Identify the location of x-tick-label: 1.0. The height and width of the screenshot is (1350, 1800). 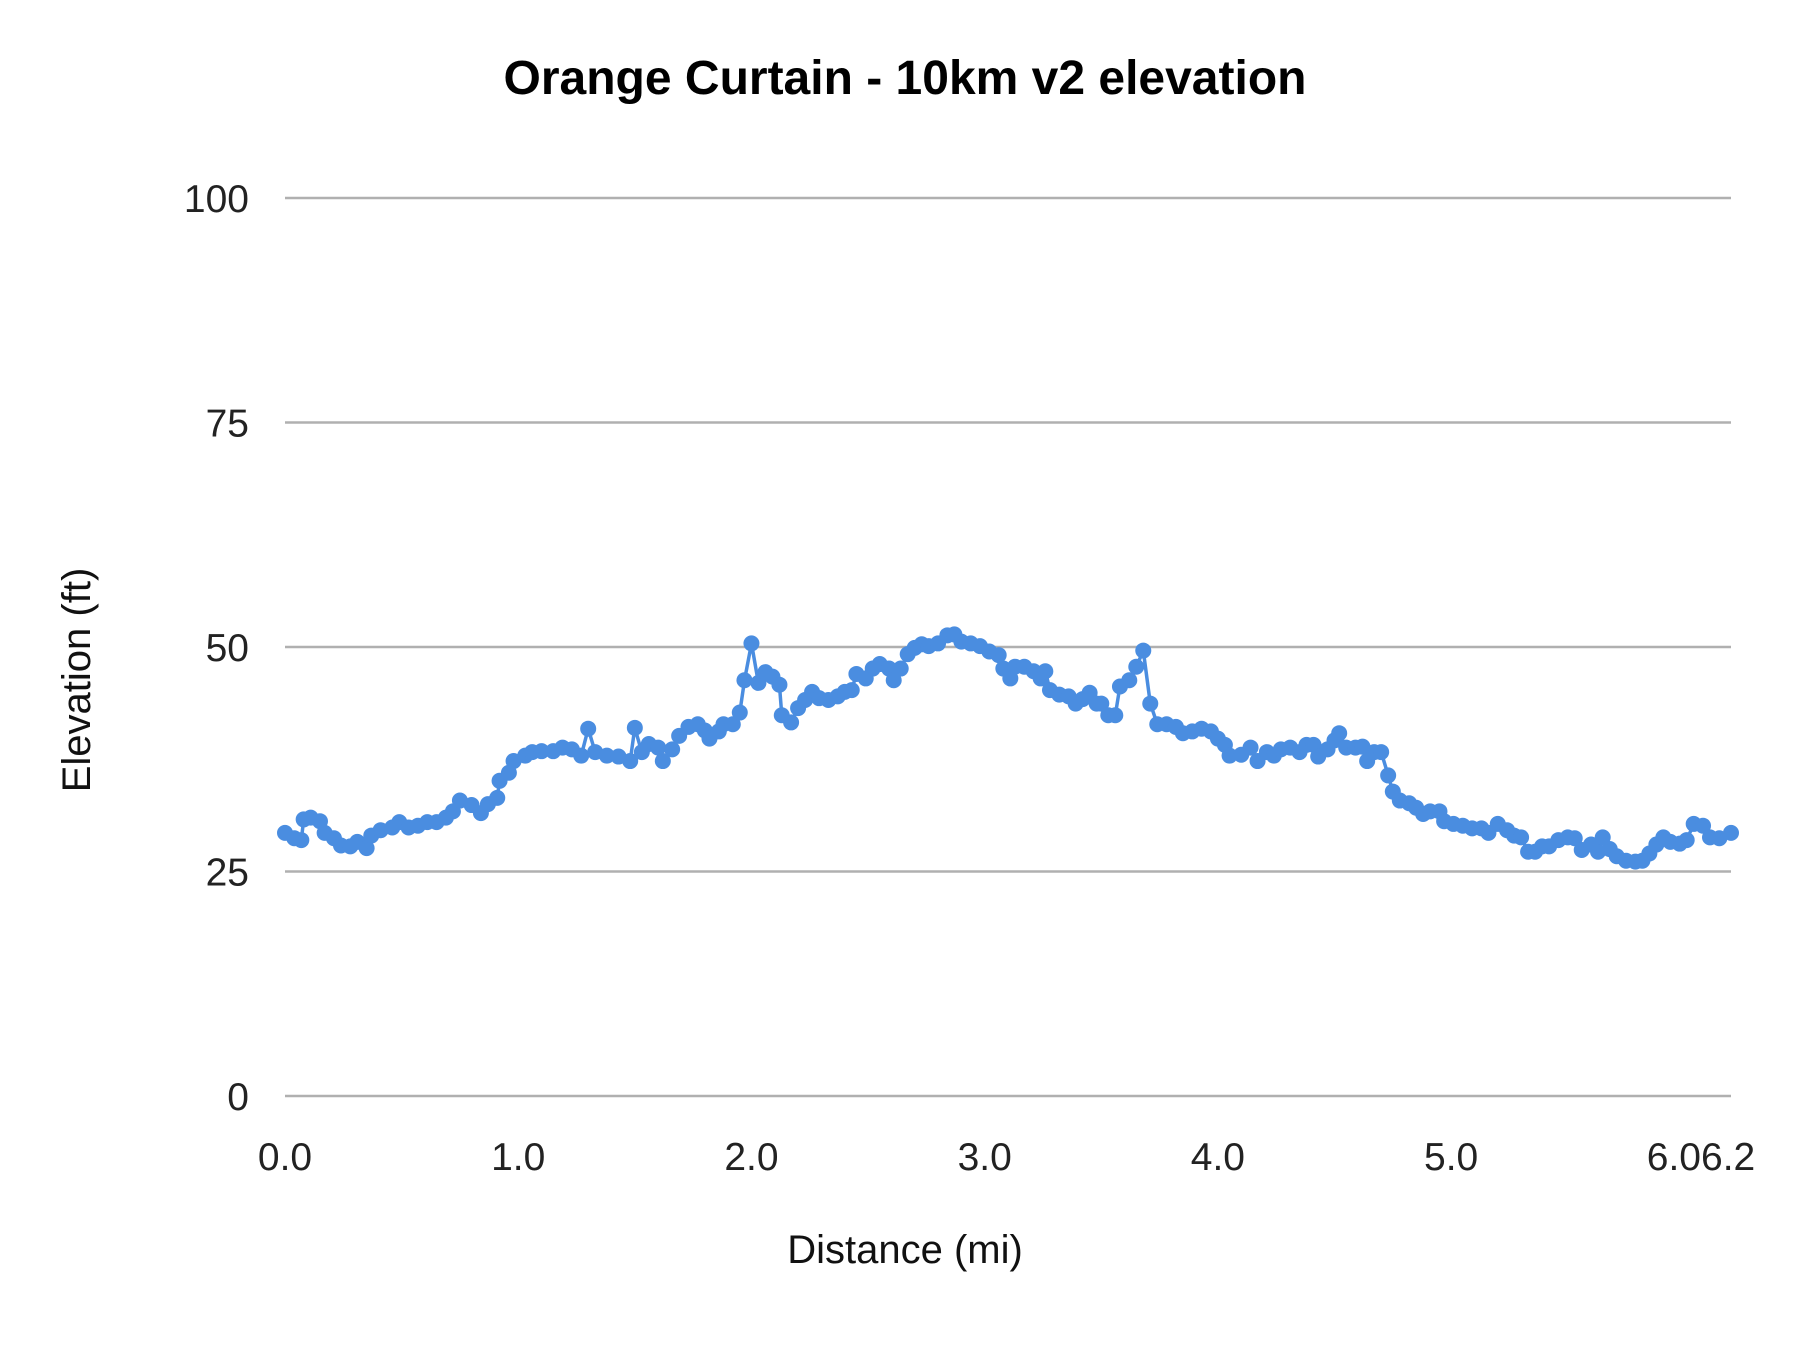
(518, 1157).